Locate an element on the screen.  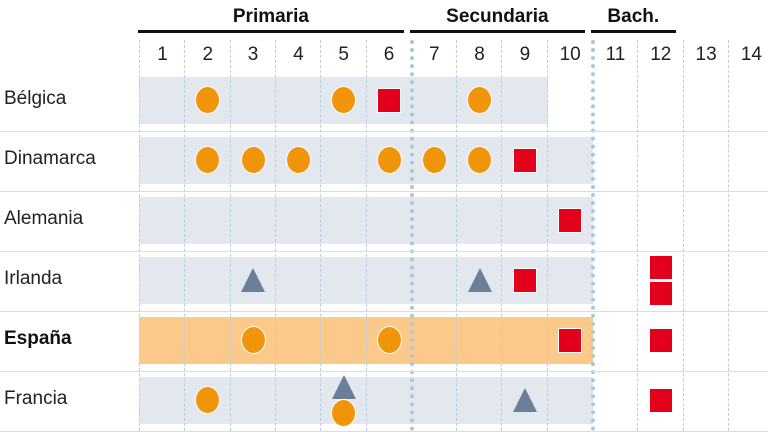
column-number: 13 is located at coordinates (706, 54).